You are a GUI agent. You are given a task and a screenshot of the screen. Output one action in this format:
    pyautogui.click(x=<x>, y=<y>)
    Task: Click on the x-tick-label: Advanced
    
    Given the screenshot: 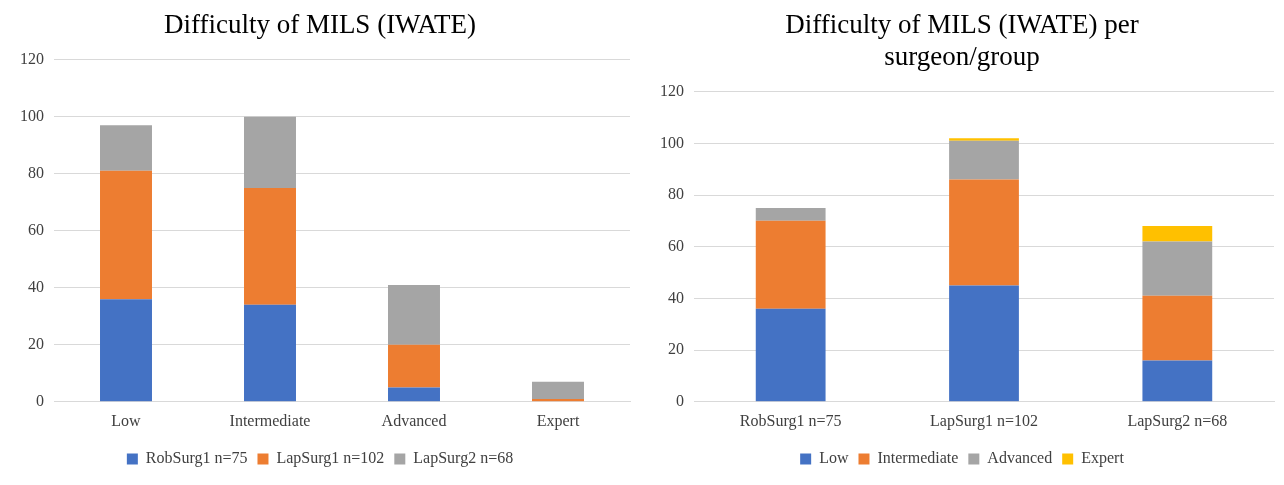 What is the action you would take?
    pyautogui.click(x=414, y=420)
    